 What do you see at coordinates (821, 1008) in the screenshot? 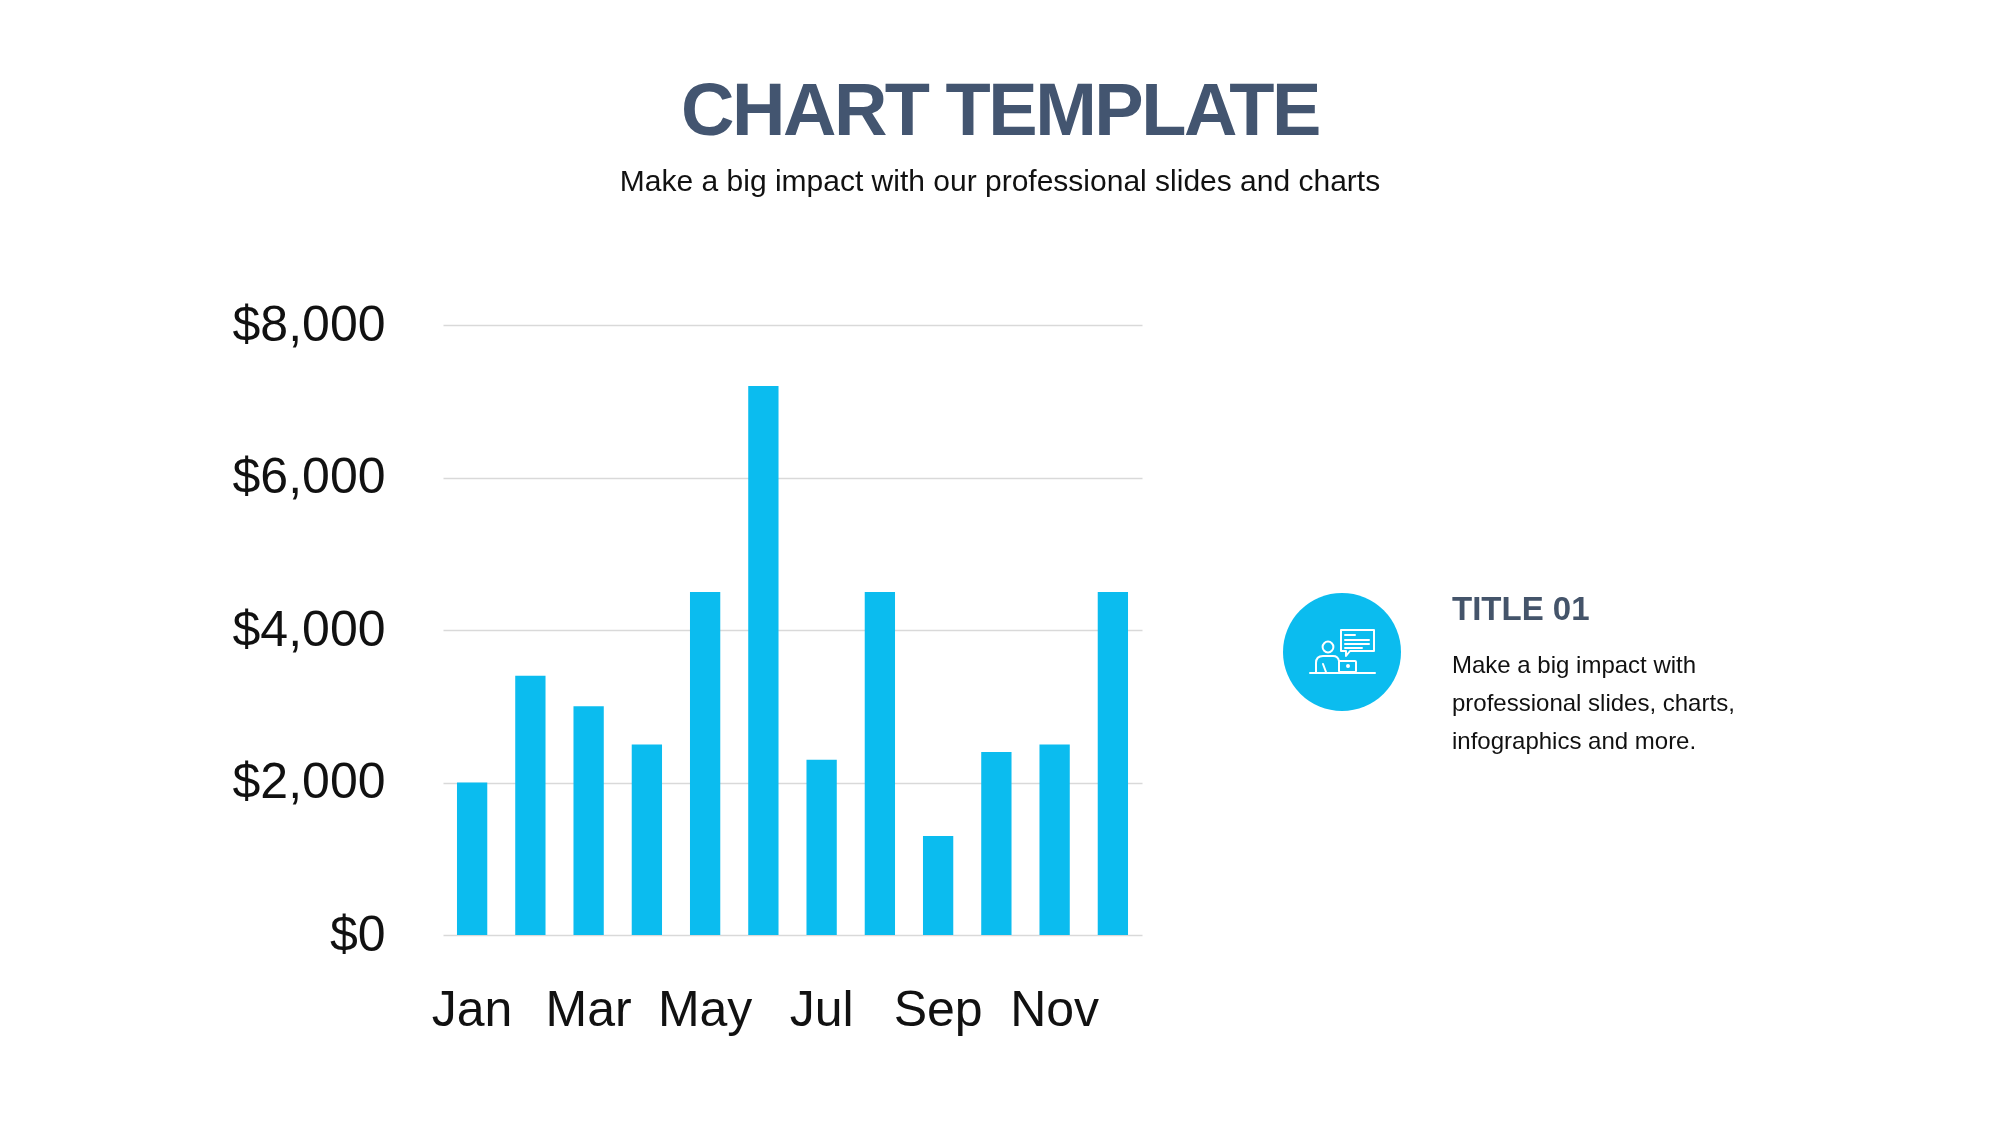
I see `x-tick-label: Jul` at bounding box center [821, 1008].